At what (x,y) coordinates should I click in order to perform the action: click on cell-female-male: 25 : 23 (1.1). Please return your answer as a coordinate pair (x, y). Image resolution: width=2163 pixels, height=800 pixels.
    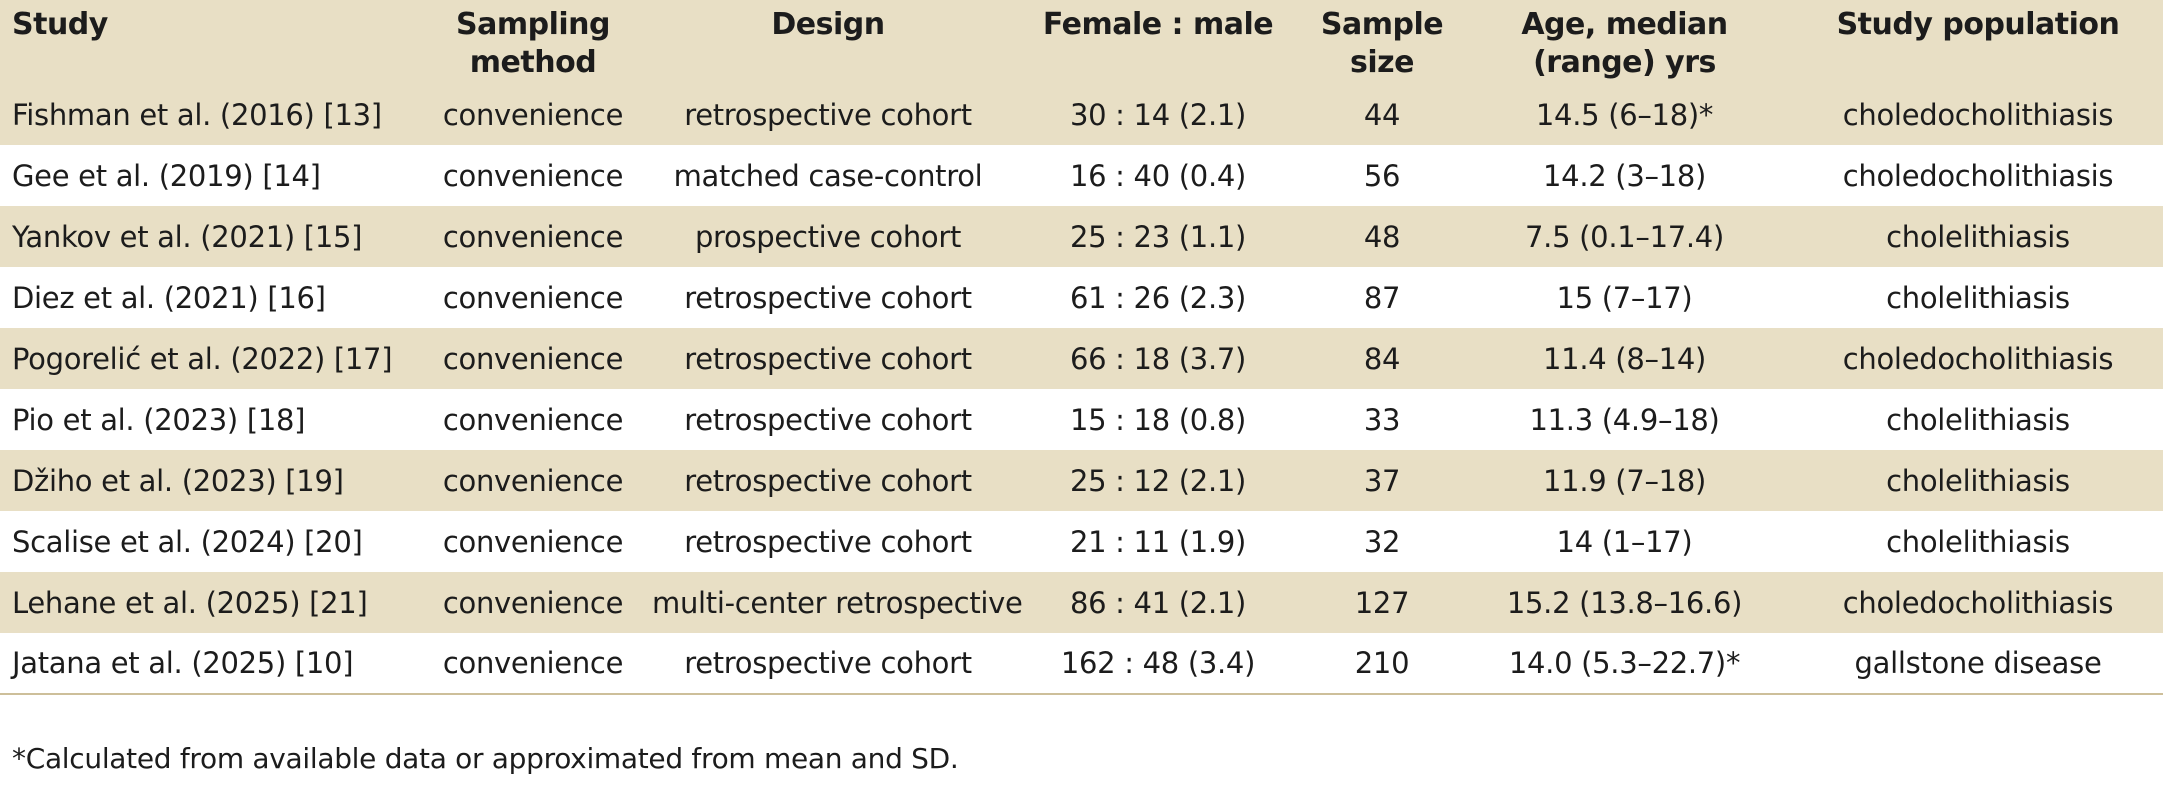
    Looking at the image, I should click on (1158, 236).